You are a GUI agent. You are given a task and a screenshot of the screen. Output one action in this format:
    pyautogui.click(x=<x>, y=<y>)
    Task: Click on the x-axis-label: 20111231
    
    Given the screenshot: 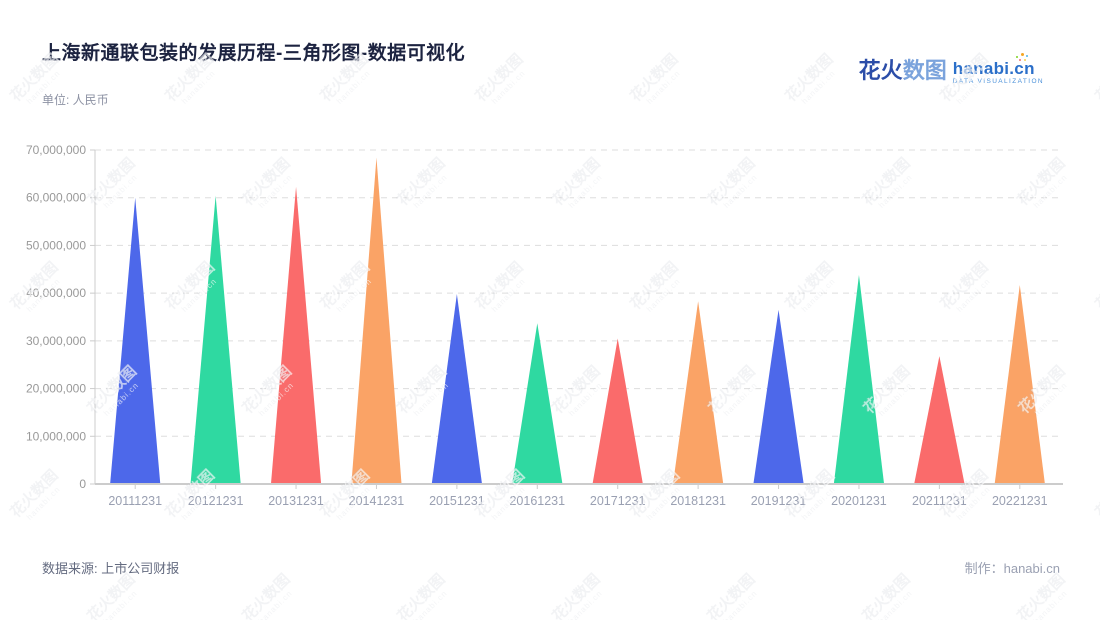 What is the action you would take?
    pyautogui.click(x=135, y=501)
    